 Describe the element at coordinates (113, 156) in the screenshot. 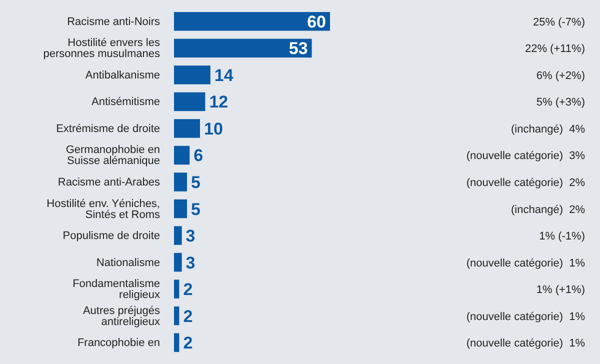

I see `y-tick-label: Germanophobie en Suisse alémanique` at that location.